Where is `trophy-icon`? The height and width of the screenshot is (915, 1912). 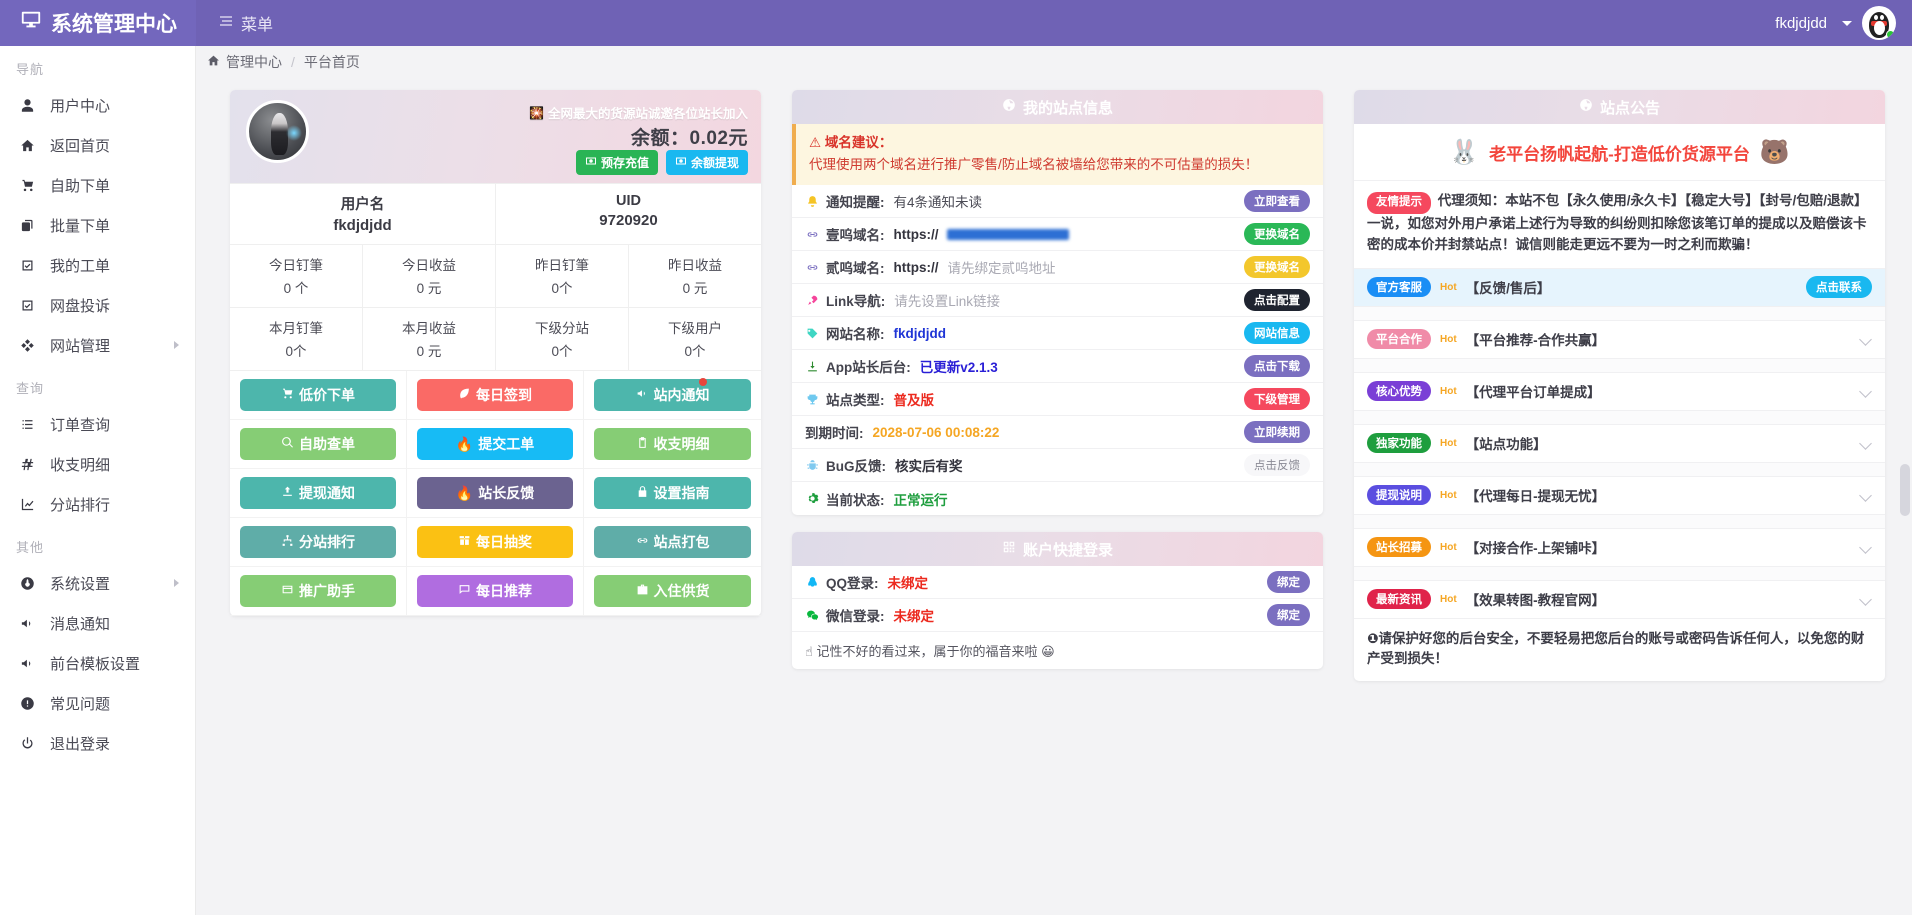
trophy-icon is located at coordinates (812, 399).